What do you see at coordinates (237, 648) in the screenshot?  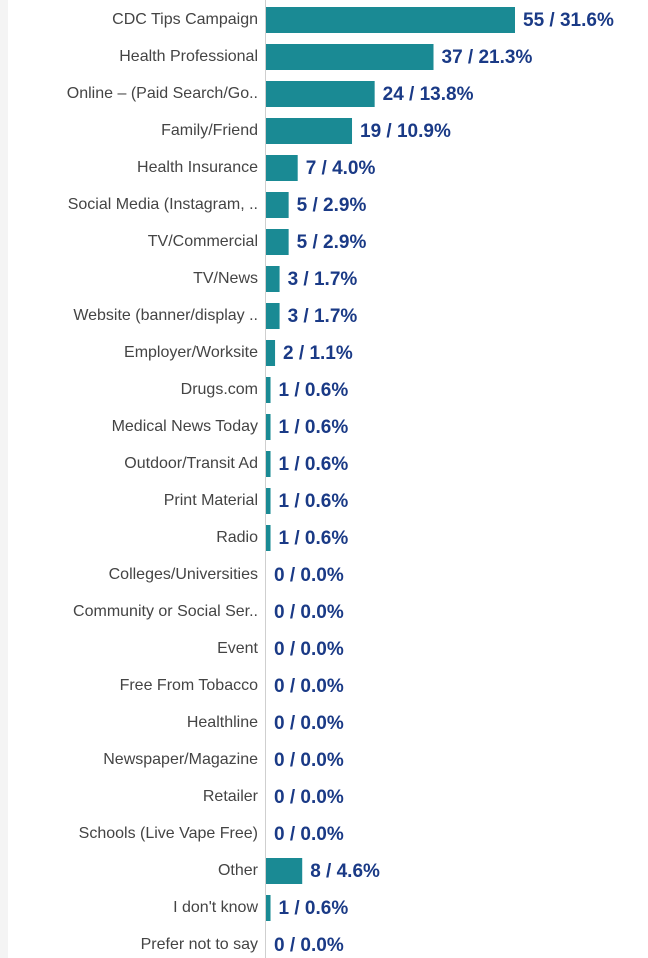 I see `category-label: Event` at bounding box center [237, 648].